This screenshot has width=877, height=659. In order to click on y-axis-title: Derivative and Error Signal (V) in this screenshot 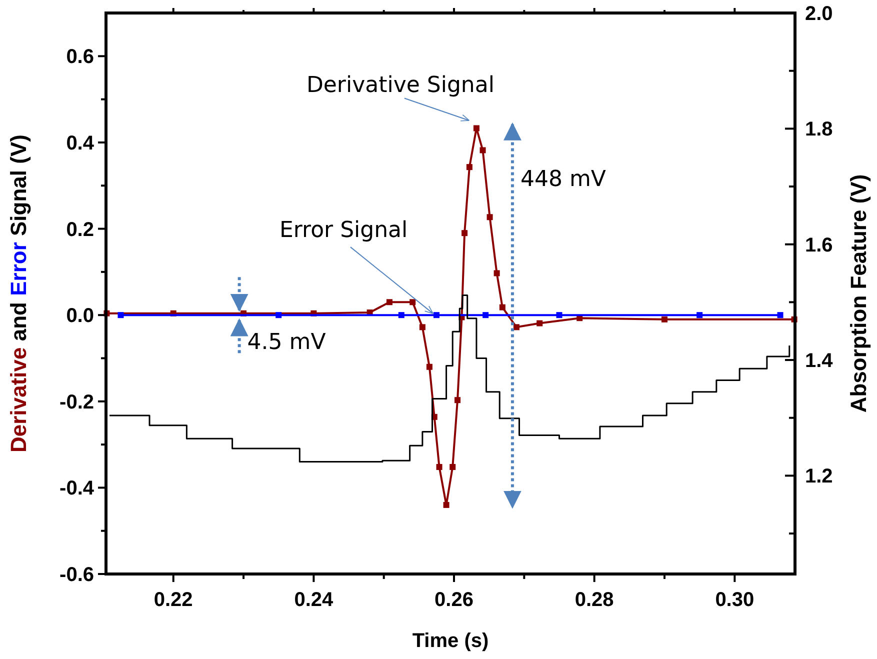, I will do `click(18, 293)`.